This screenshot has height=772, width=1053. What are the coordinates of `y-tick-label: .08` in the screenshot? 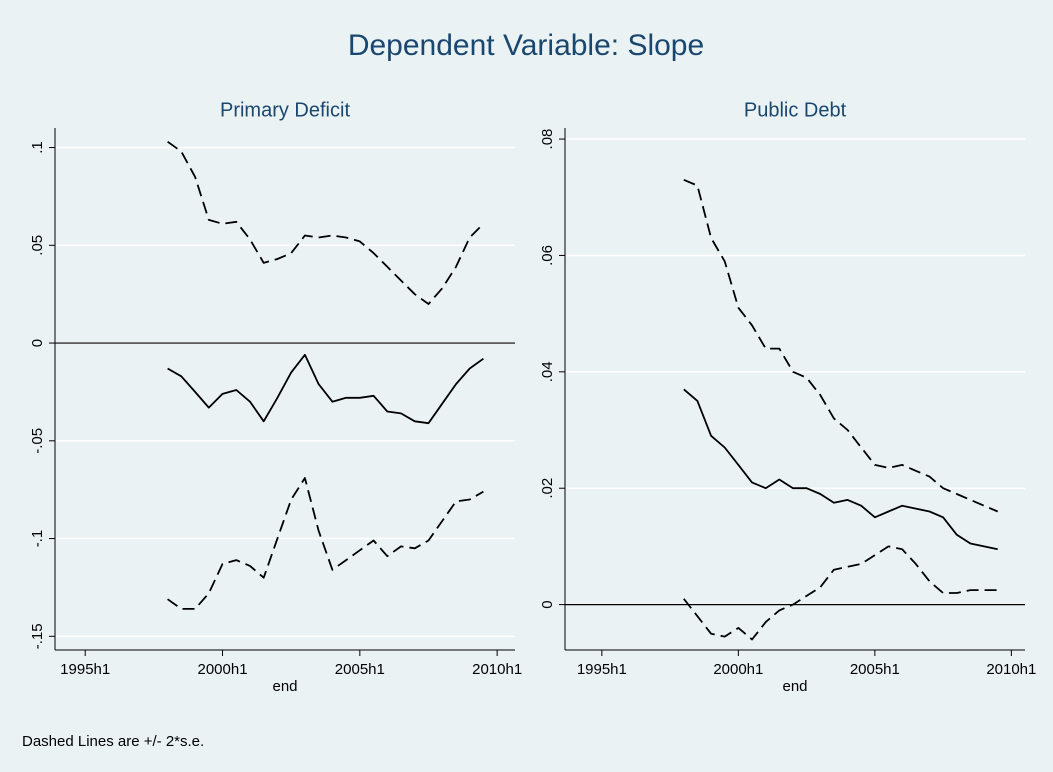 It's located at (547, 139).